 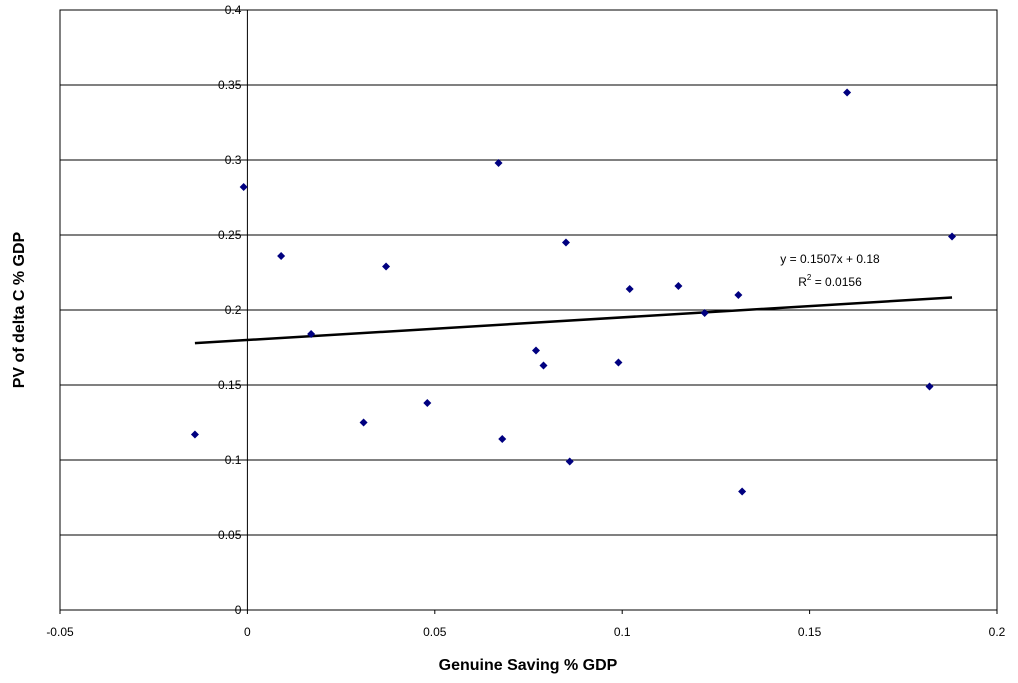 What do you see at coordinates (230, 235) in the screenshot?
I see `y-tick-label: 0.25` at bounding box center [230, 235].